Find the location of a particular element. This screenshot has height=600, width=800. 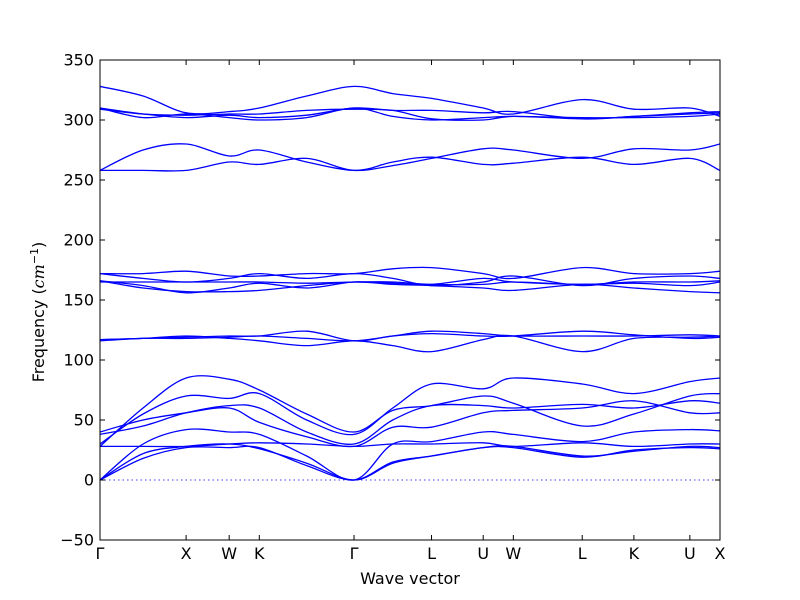

y-tick-label: −50 is located at coordinates (77, 540).